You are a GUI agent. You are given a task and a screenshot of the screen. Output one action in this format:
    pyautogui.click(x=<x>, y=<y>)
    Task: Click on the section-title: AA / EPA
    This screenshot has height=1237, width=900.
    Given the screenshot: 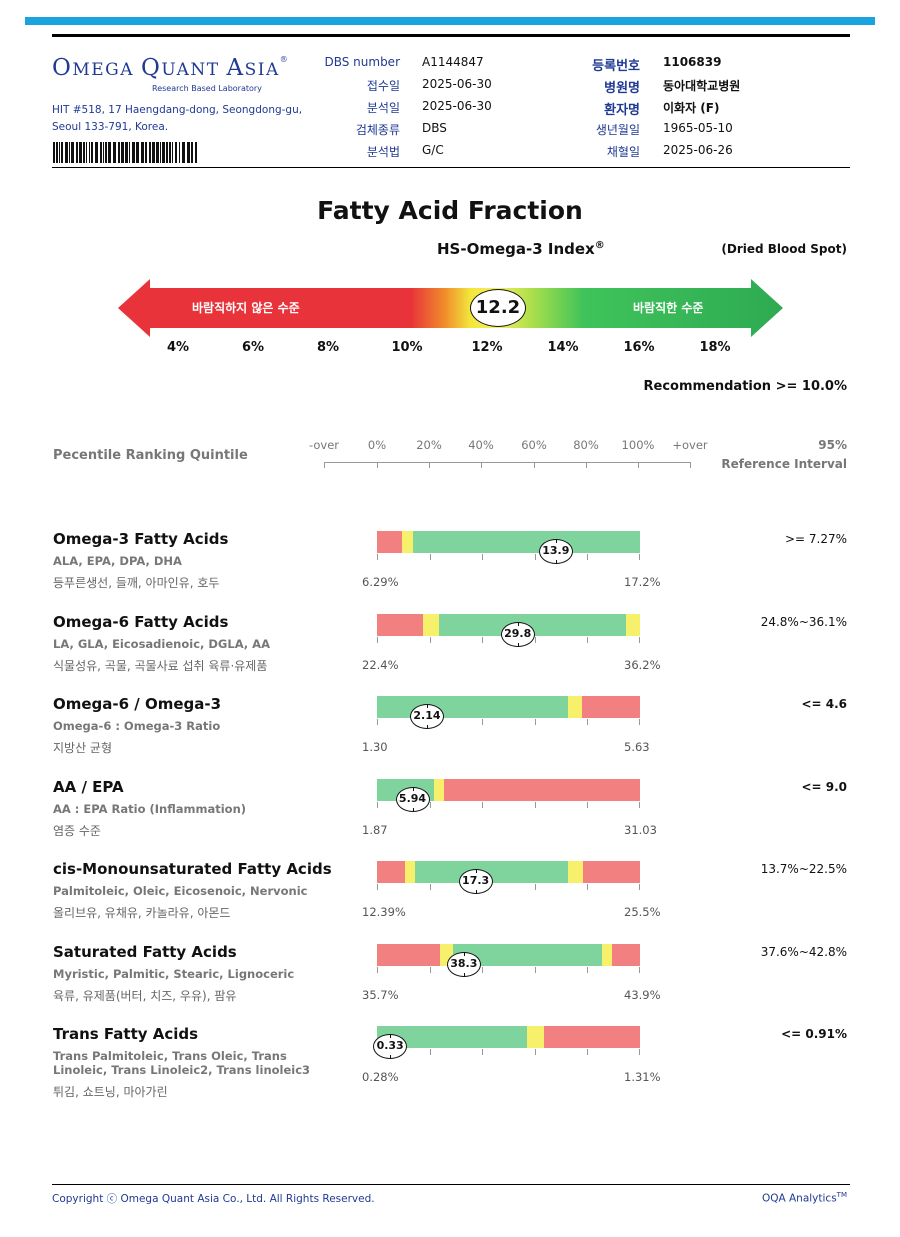 What is the action you would take?
    pyautogui.click(x=88, y=786)
    